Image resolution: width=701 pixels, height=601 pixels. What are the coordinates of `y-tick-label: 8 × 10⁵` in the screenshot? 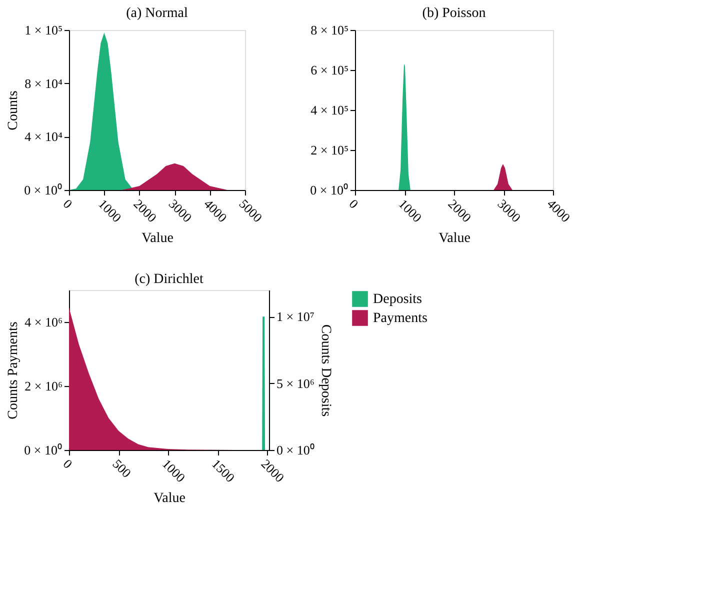 It's located at (329, 30).